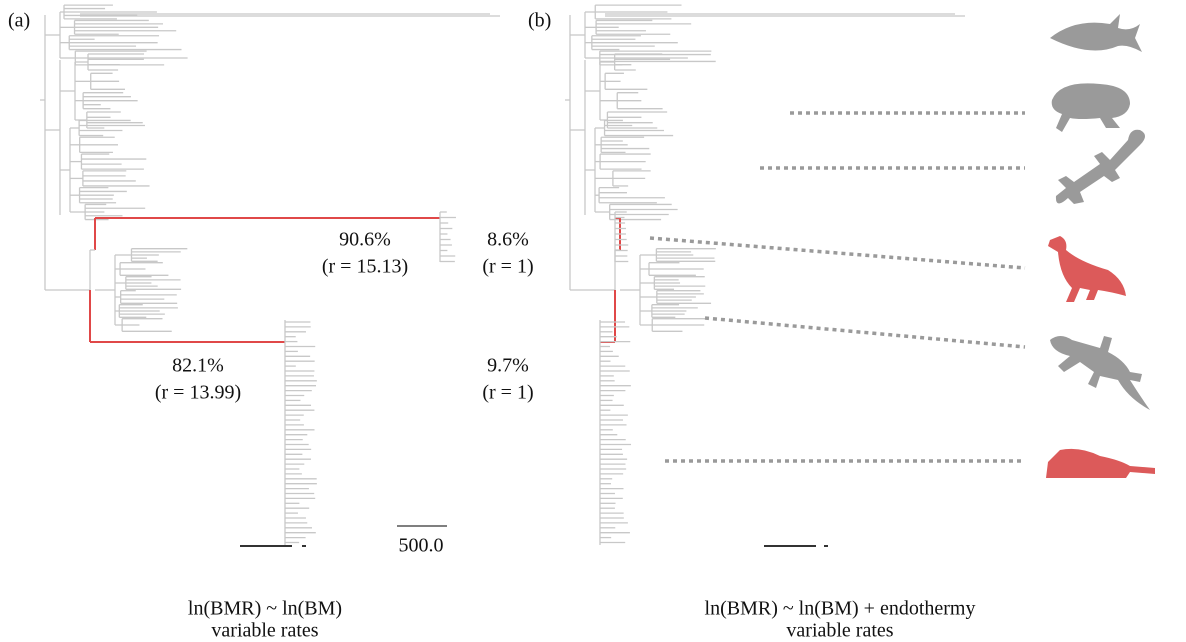 This screenshot has height=642, width=1186. What do you see at coordinates (198, 393) in the screenshot?
I see `annotation: (r = 13.99)` at bounding box center [198, 393].